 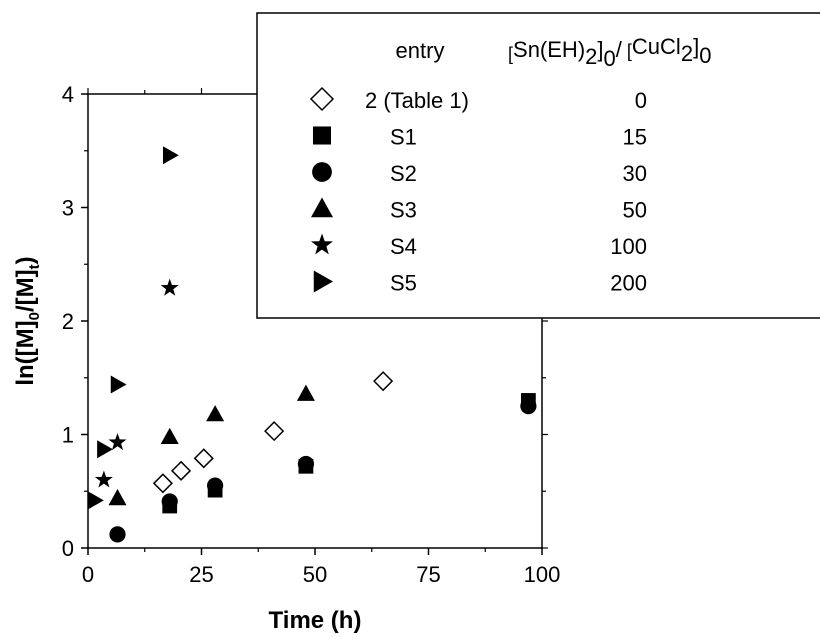 What do you see at coordinates (323, 281) in the screenshot?
I see `triangle-right-legend-icon` at bounding box center [323, 281].